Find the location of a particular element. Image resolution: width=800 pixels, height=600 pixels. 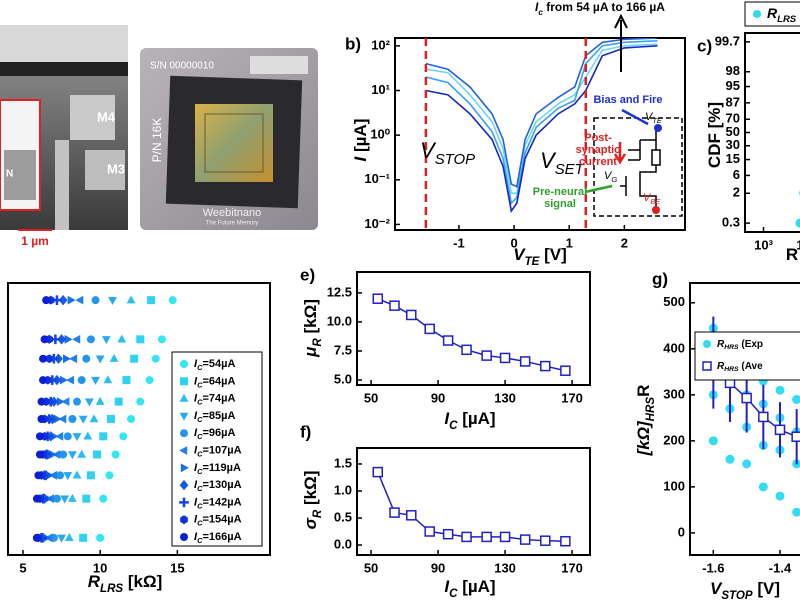

x-axis-label-part: R is located at coordinates (792, 254).